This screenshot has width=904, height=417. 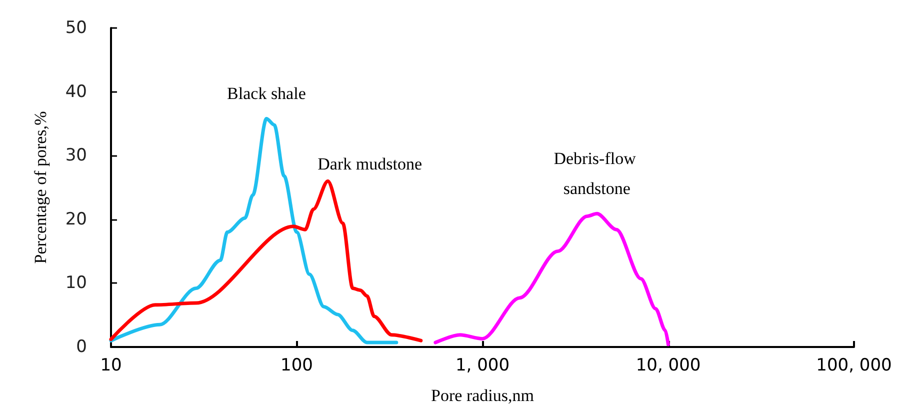 What do you see at coordinates (40, 187) in the screenshot?
I see `y-axis-title: Percentage of pores,%` at bounding box center [40, 187].